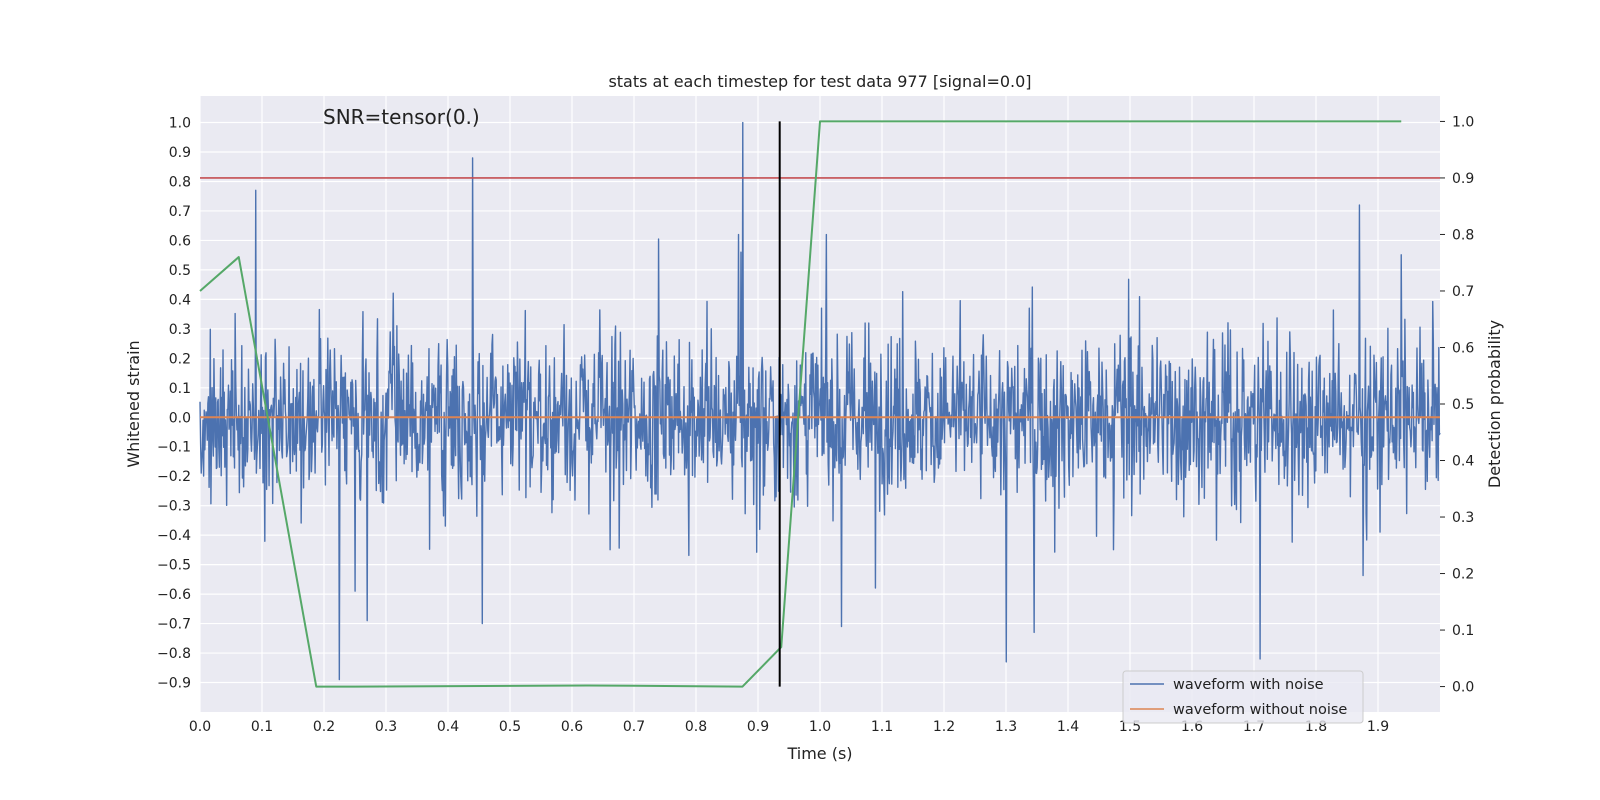 The height and width of the screenshot is (800, 1600). What do you see at coordinates (174, 566) in the screenshot?
I see `y-tick-label: −0.5` at bounding box center [174, 566].